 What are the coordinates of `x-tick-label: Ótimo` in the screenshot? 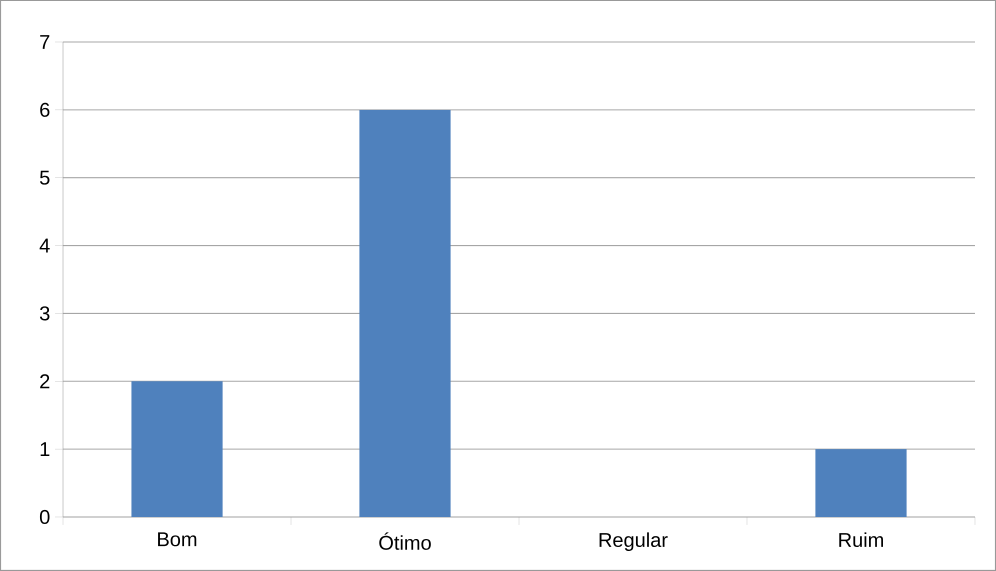 It's located at (405, 541).